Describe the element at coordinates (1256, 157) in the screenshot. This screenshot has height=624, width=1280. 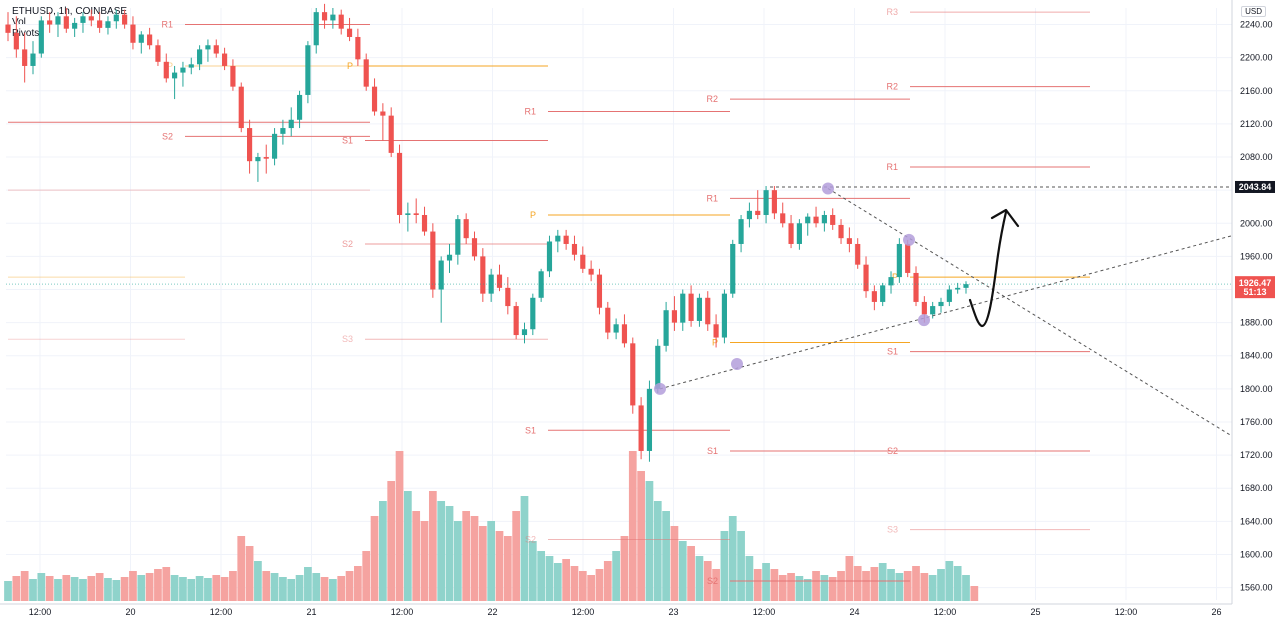
I see `y-tick-label: 2080.00` at that location.